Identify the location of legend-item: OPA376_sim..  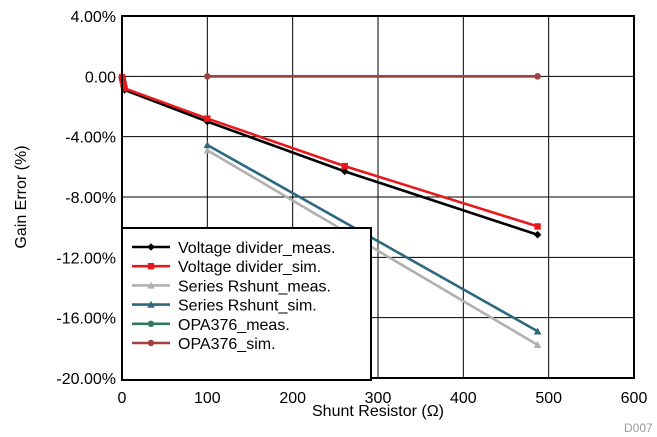
(204, 344).